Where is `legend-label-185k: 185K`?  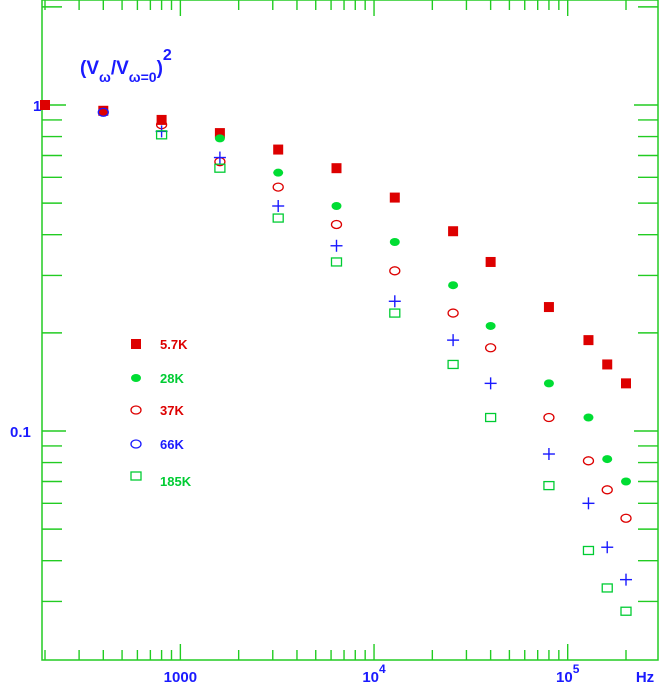
legend-label-185k: 185K is located at coordinates (176, 481).